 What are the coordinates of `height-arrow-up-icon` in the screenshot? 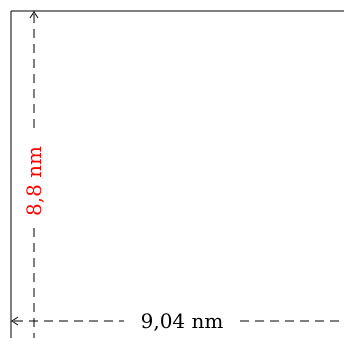 It's located at (34, 15).